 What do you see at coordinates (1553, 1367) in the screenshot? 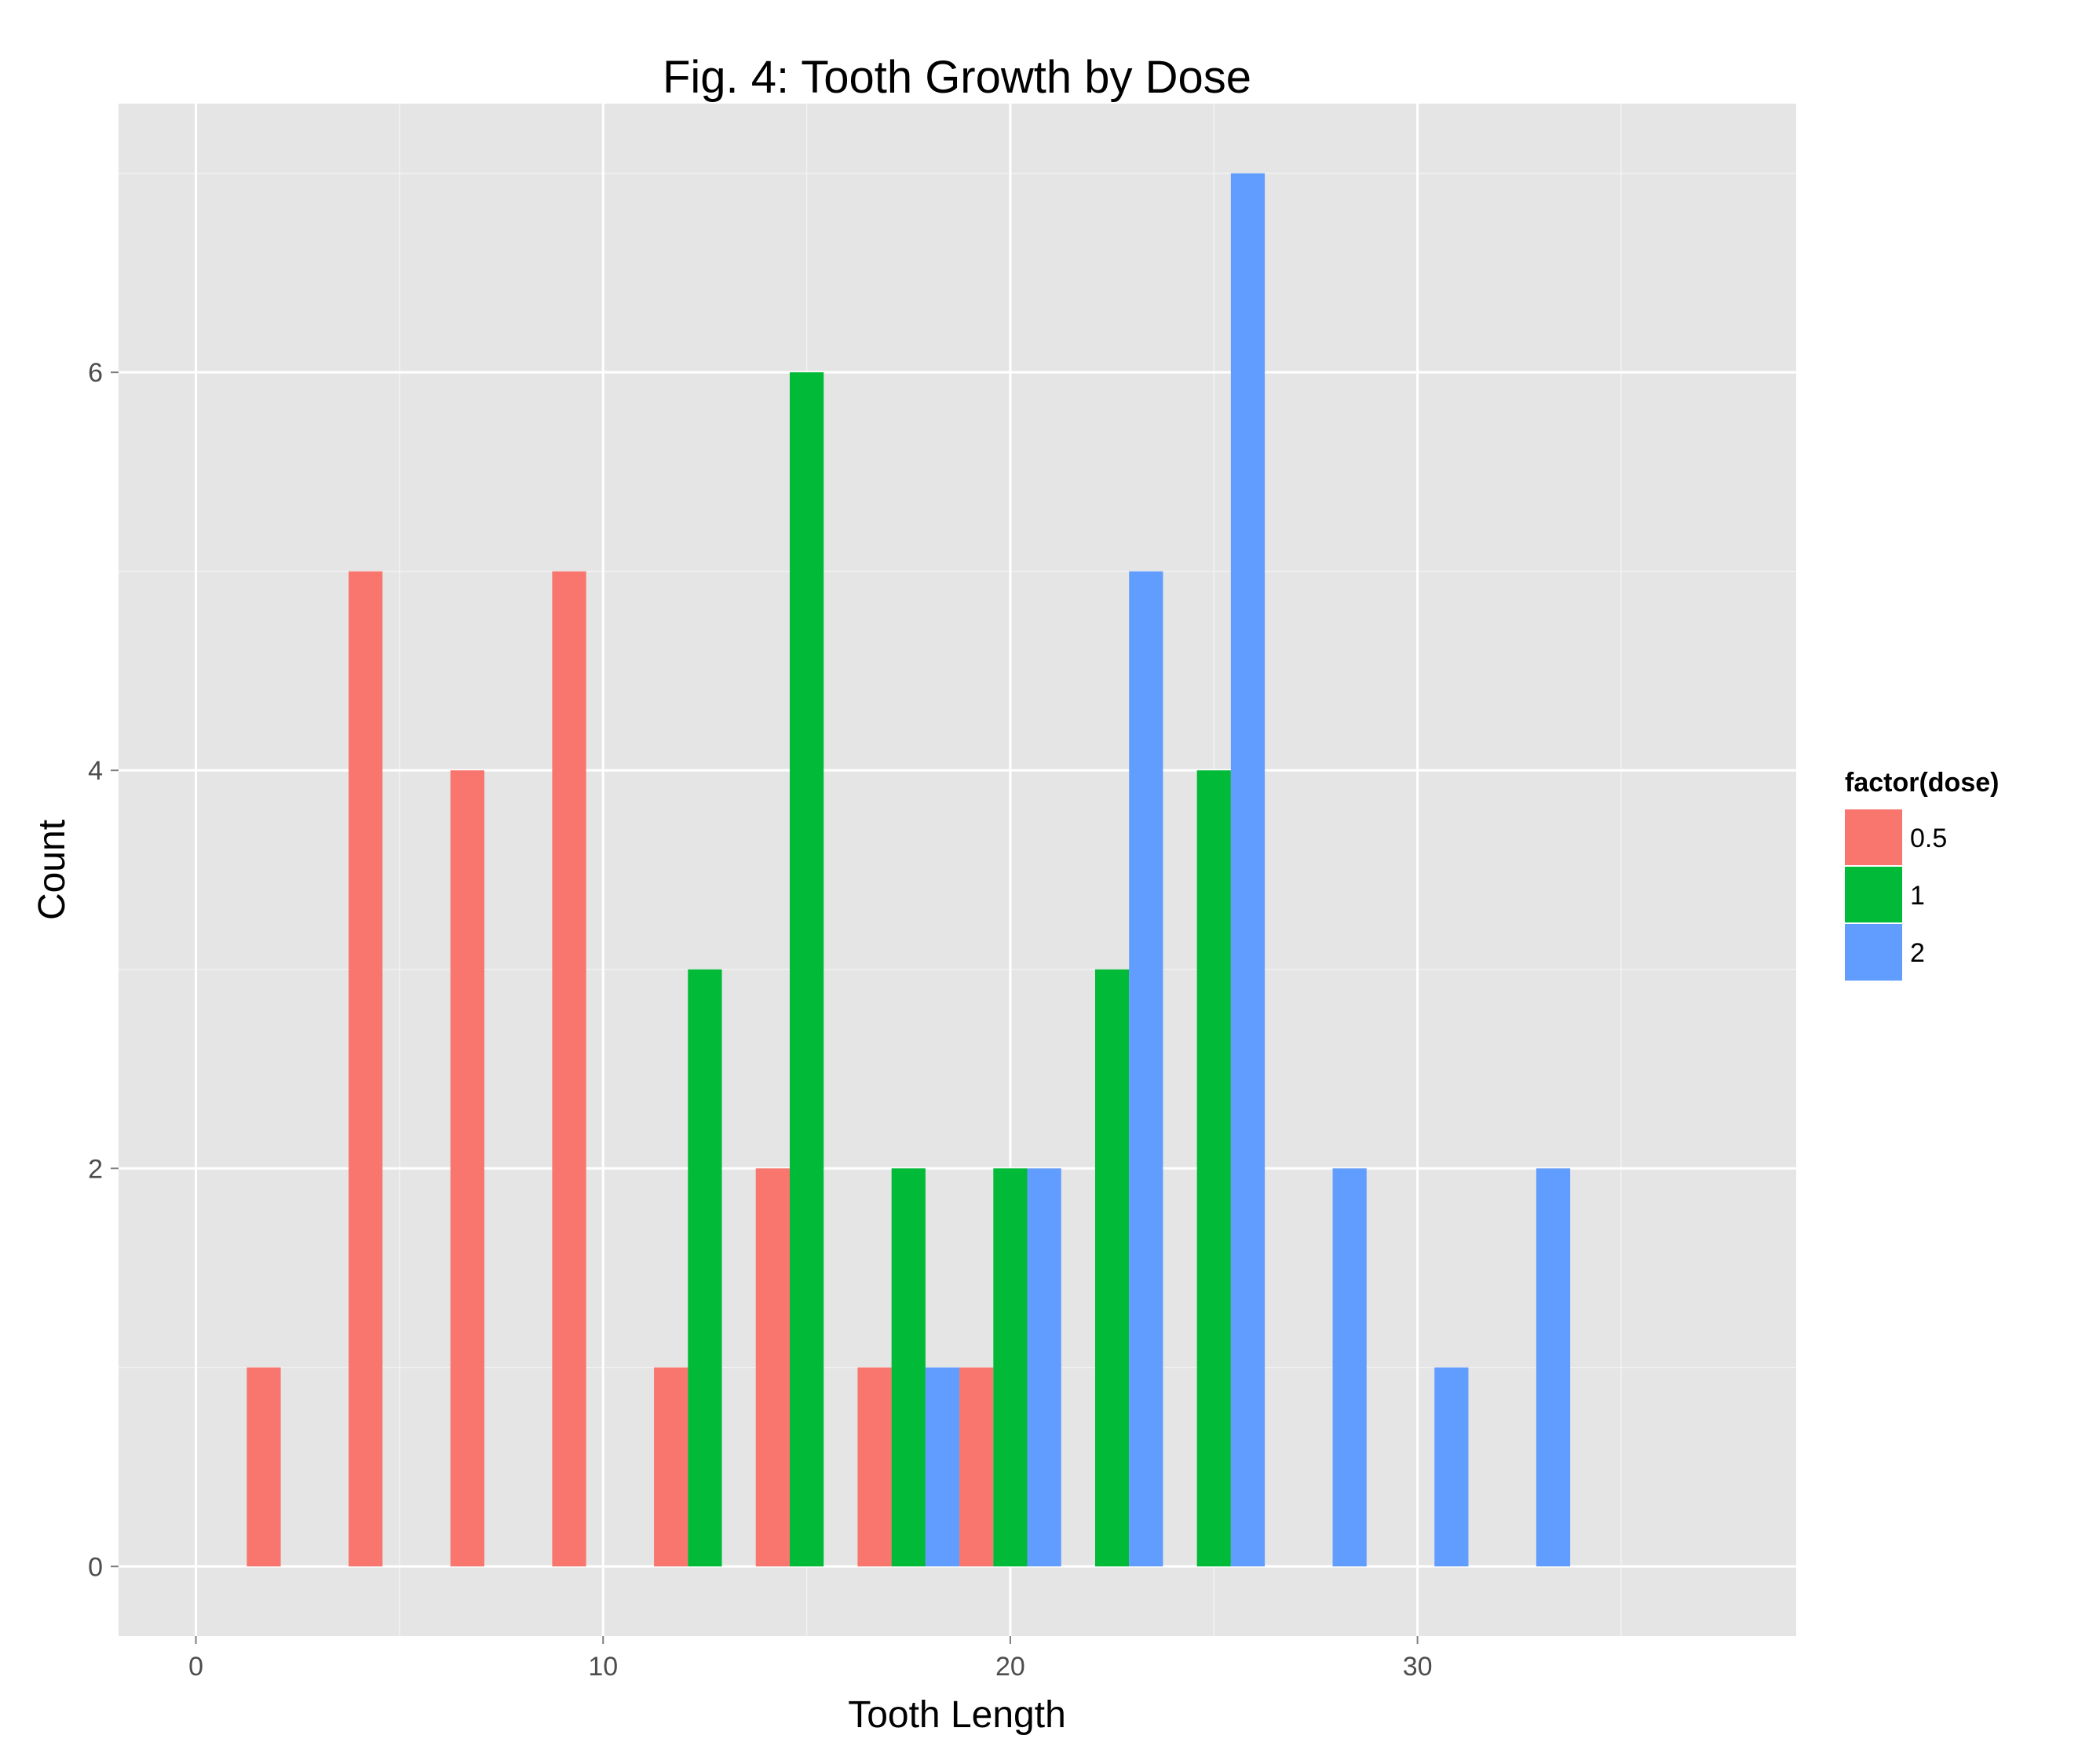
I see `bar-dose-2-x32.5` at bounding box center [1553, 1367].